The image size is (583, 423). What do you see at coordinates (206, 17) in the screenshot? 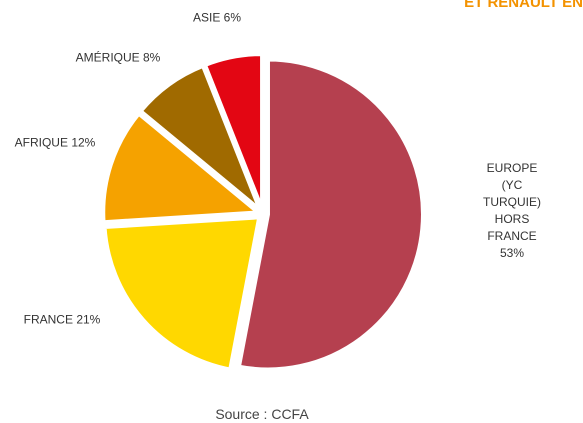
I see `slice-category: ASIE` at bounding box center [206, 17].